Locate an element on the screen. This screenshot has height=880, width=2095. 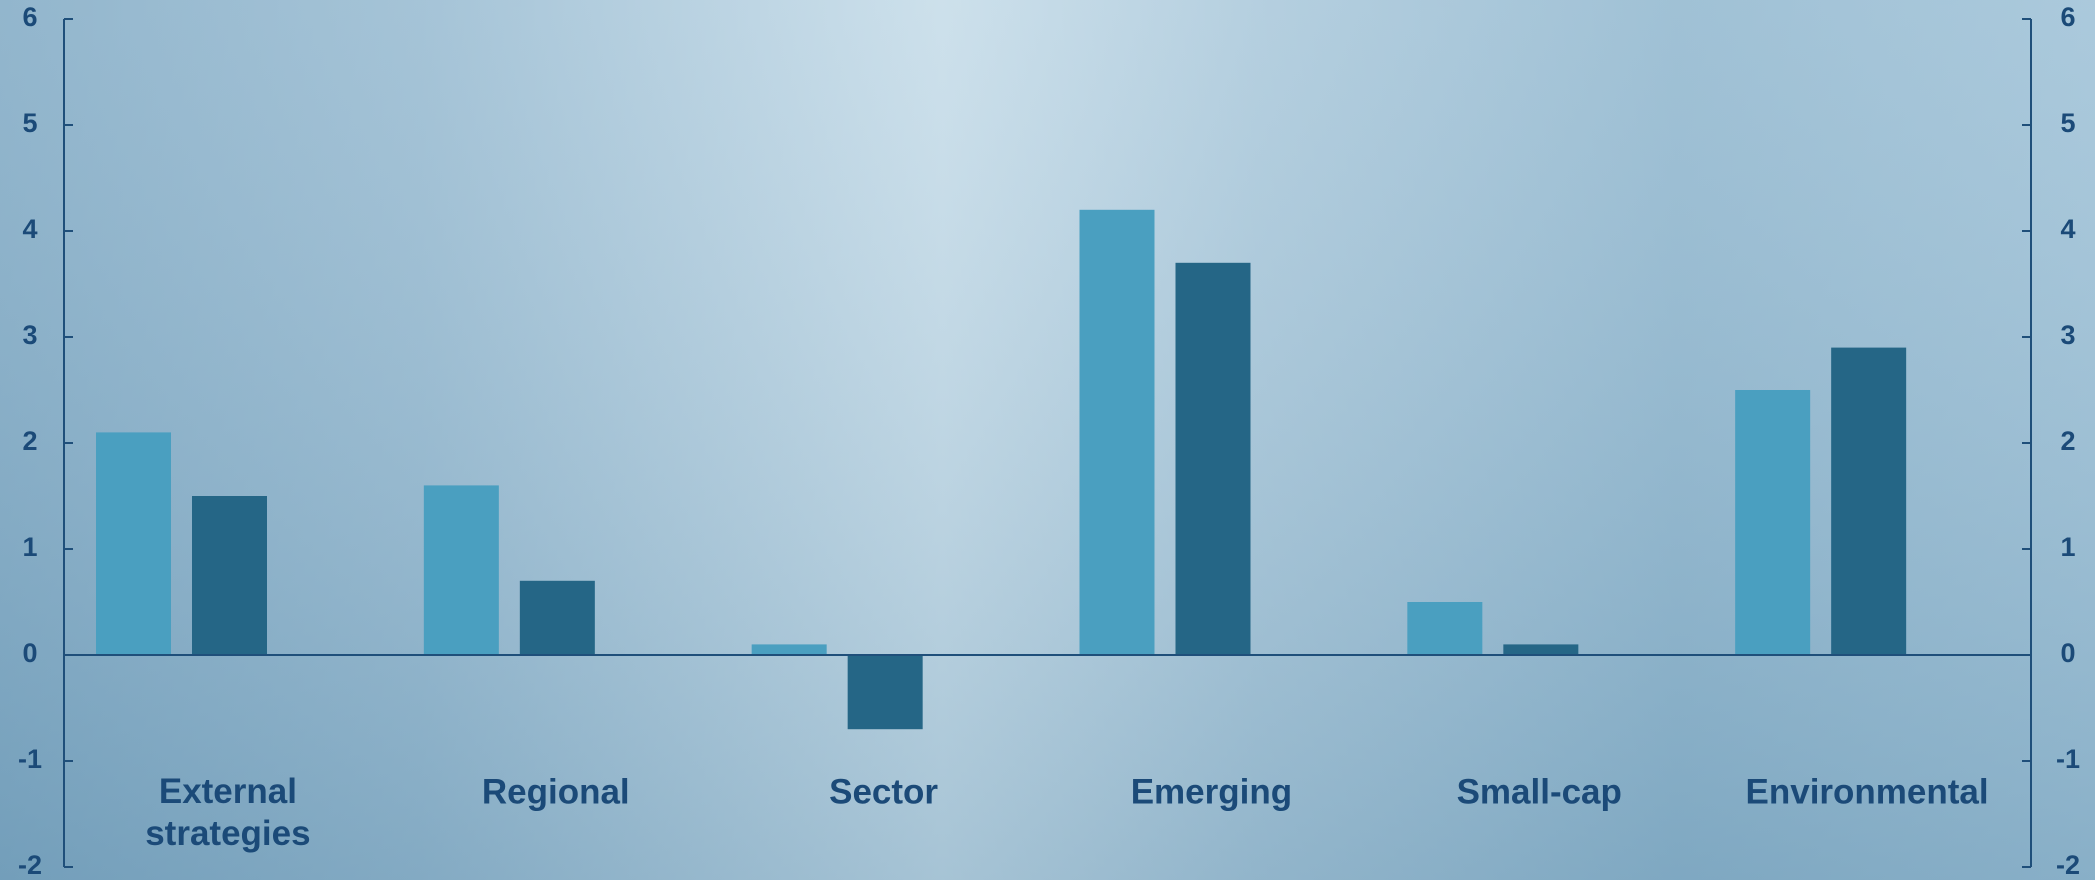
x-tick-label: Environmental is located at coordinates (1867, 791).